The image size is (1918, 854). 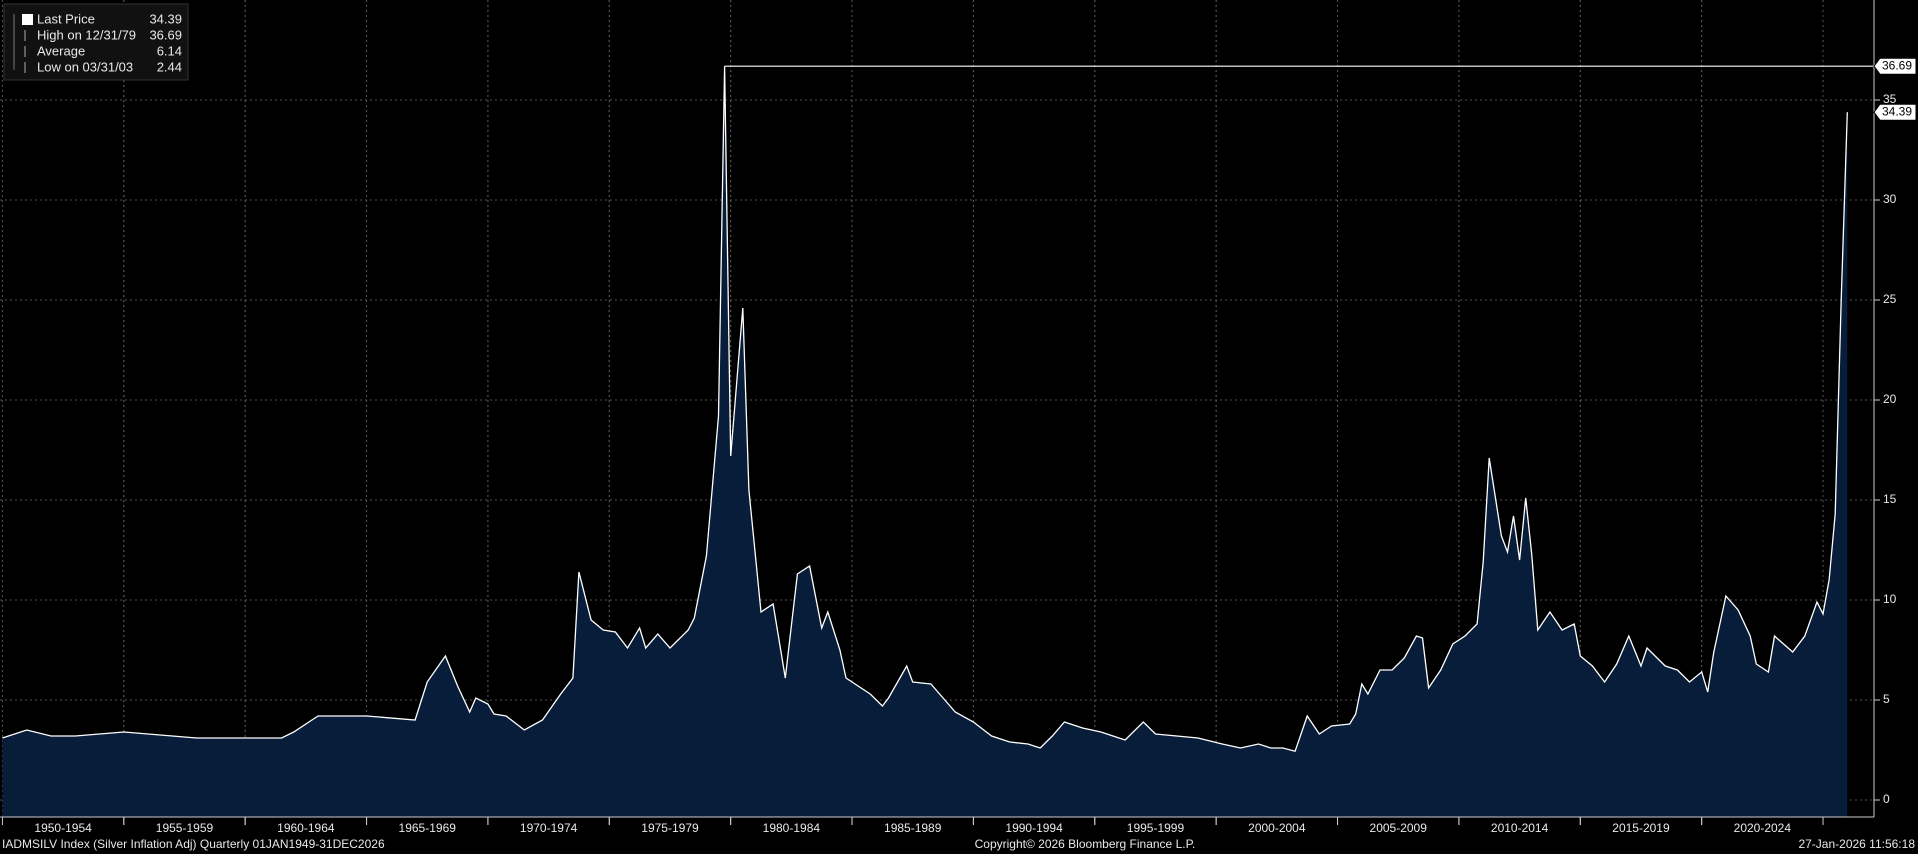 What do you see at coordinates (1890, 499) in the screenshot?
I see `y-tick-label: 15` at bounding box center [1890, 499].